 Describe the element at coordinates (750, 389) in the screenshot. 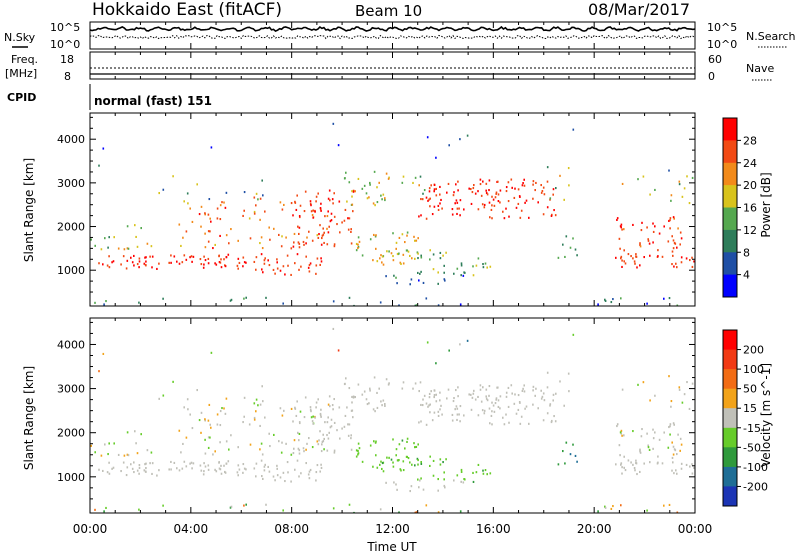

I see `colorbar-tick-label: 50` at that location.